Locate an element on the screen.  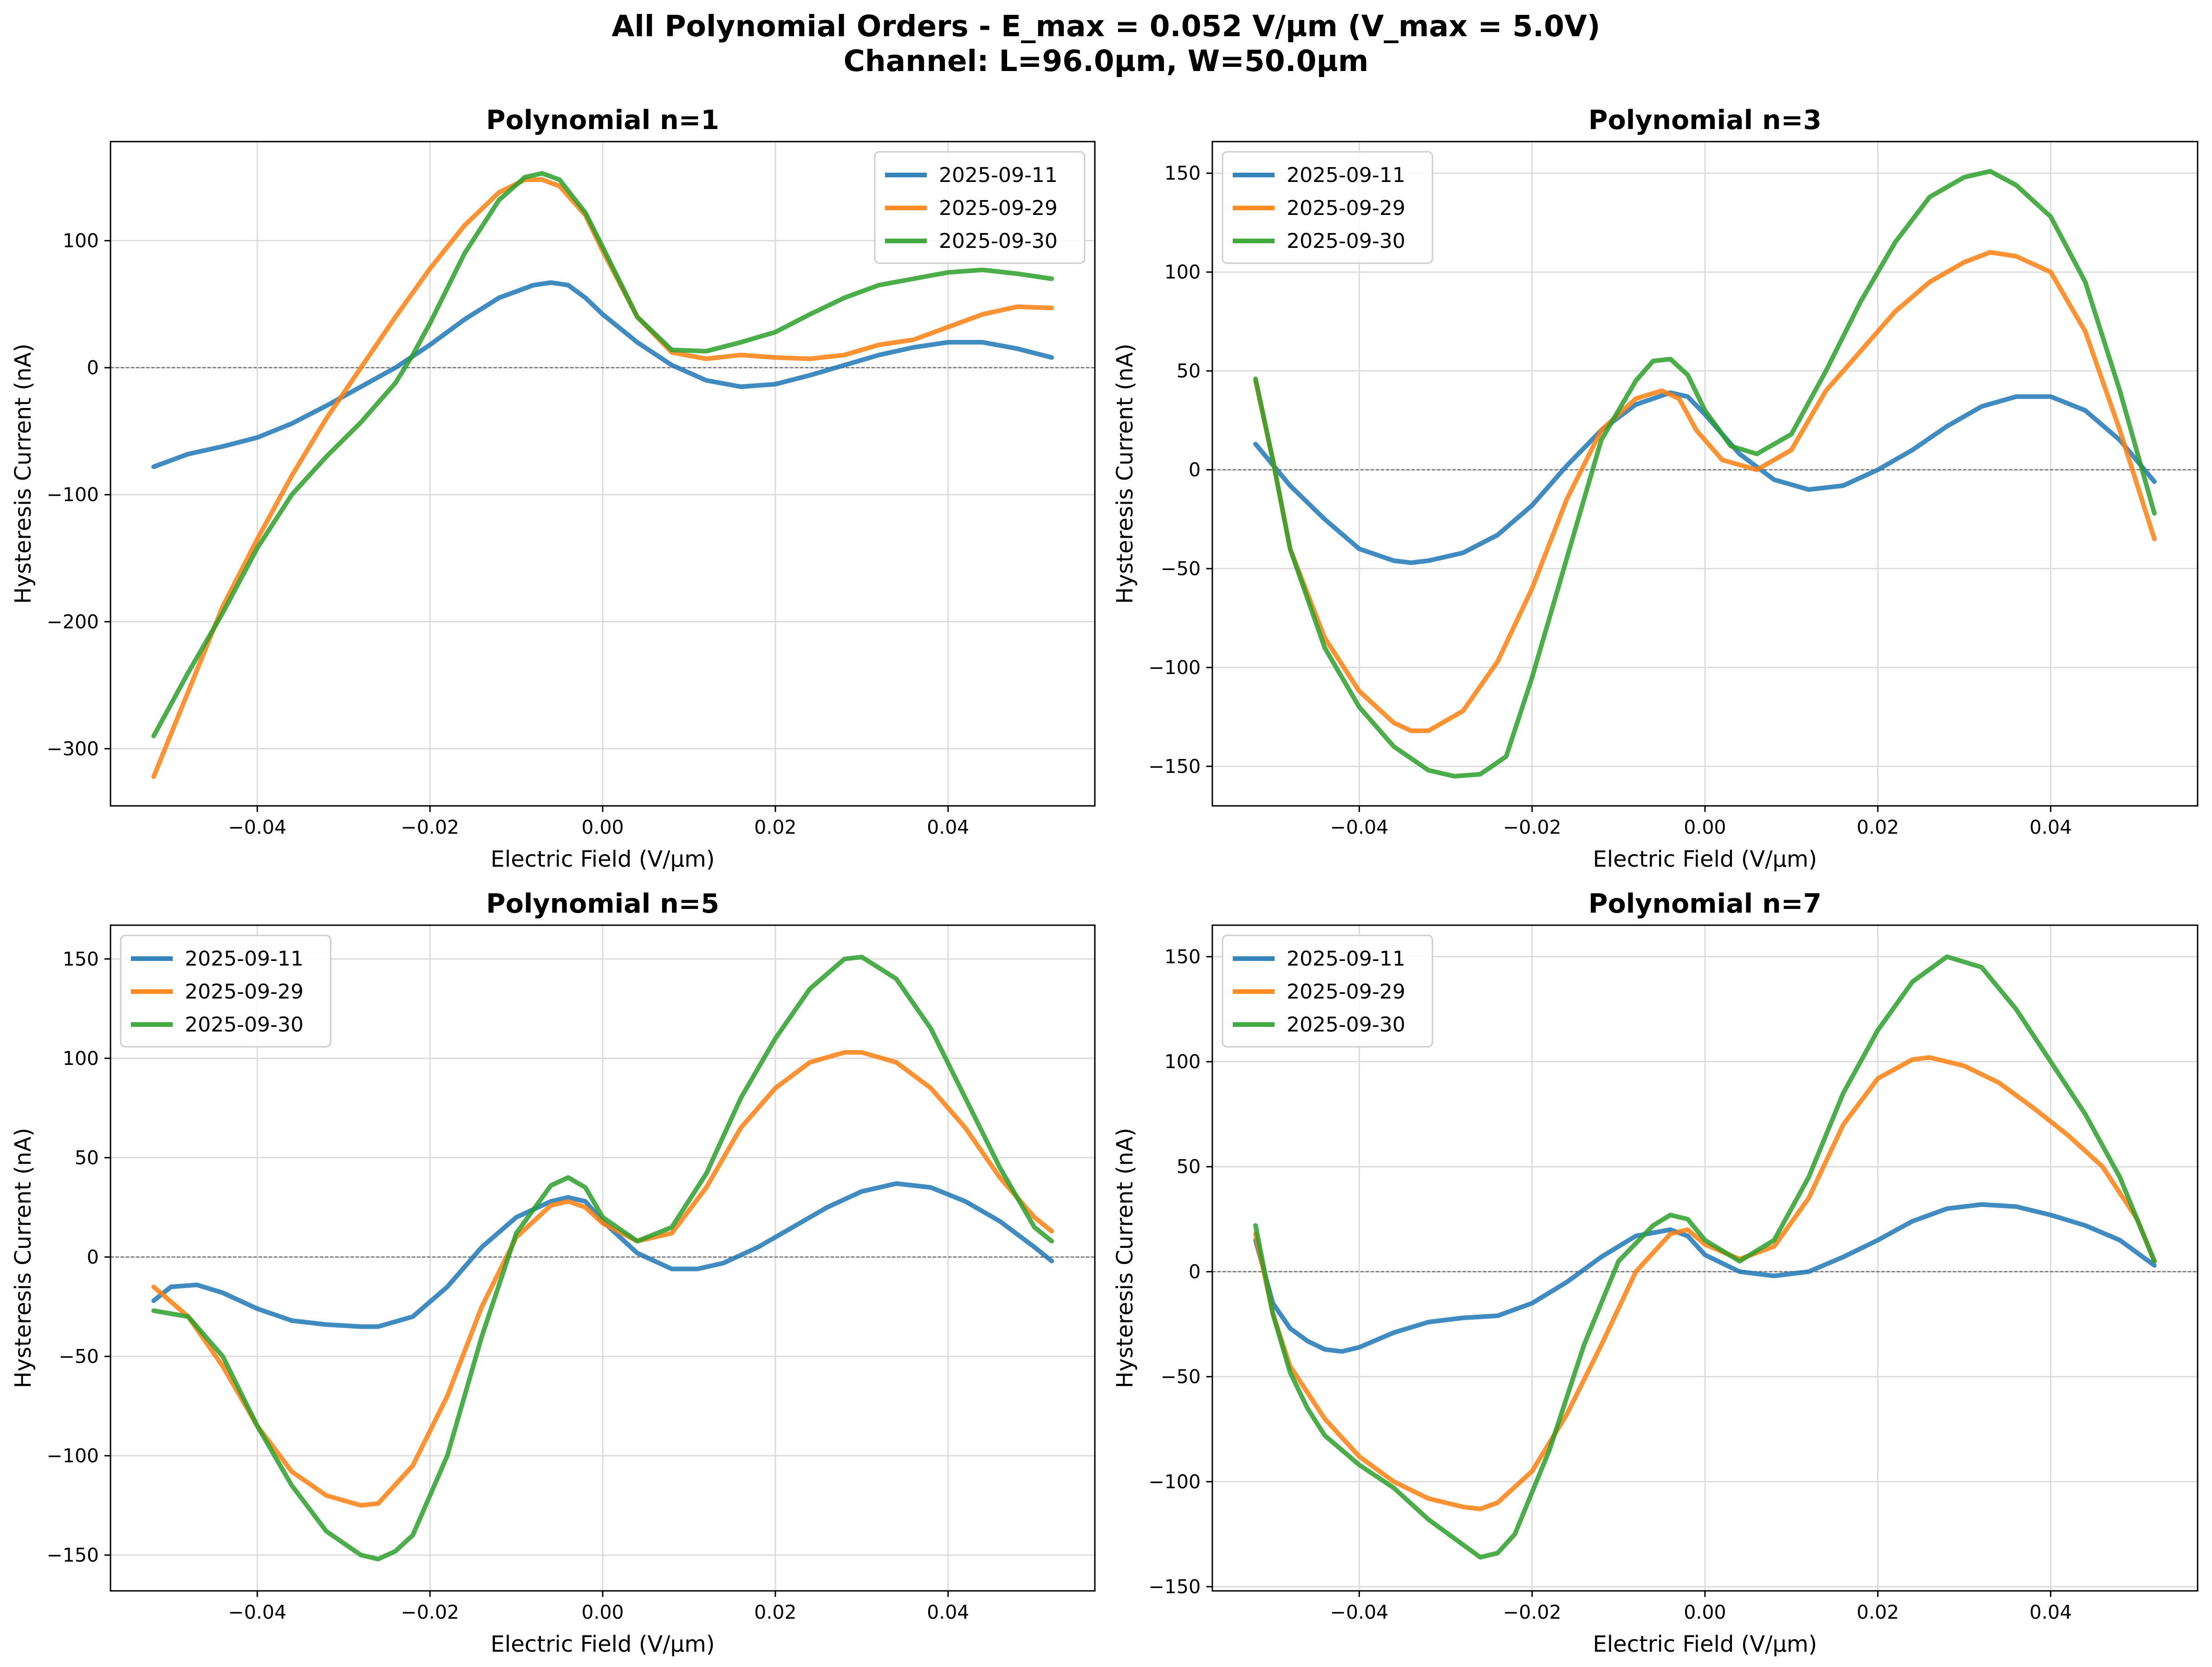
subplot-title: Polynomial n=1 is located at coordinates (602, 120).